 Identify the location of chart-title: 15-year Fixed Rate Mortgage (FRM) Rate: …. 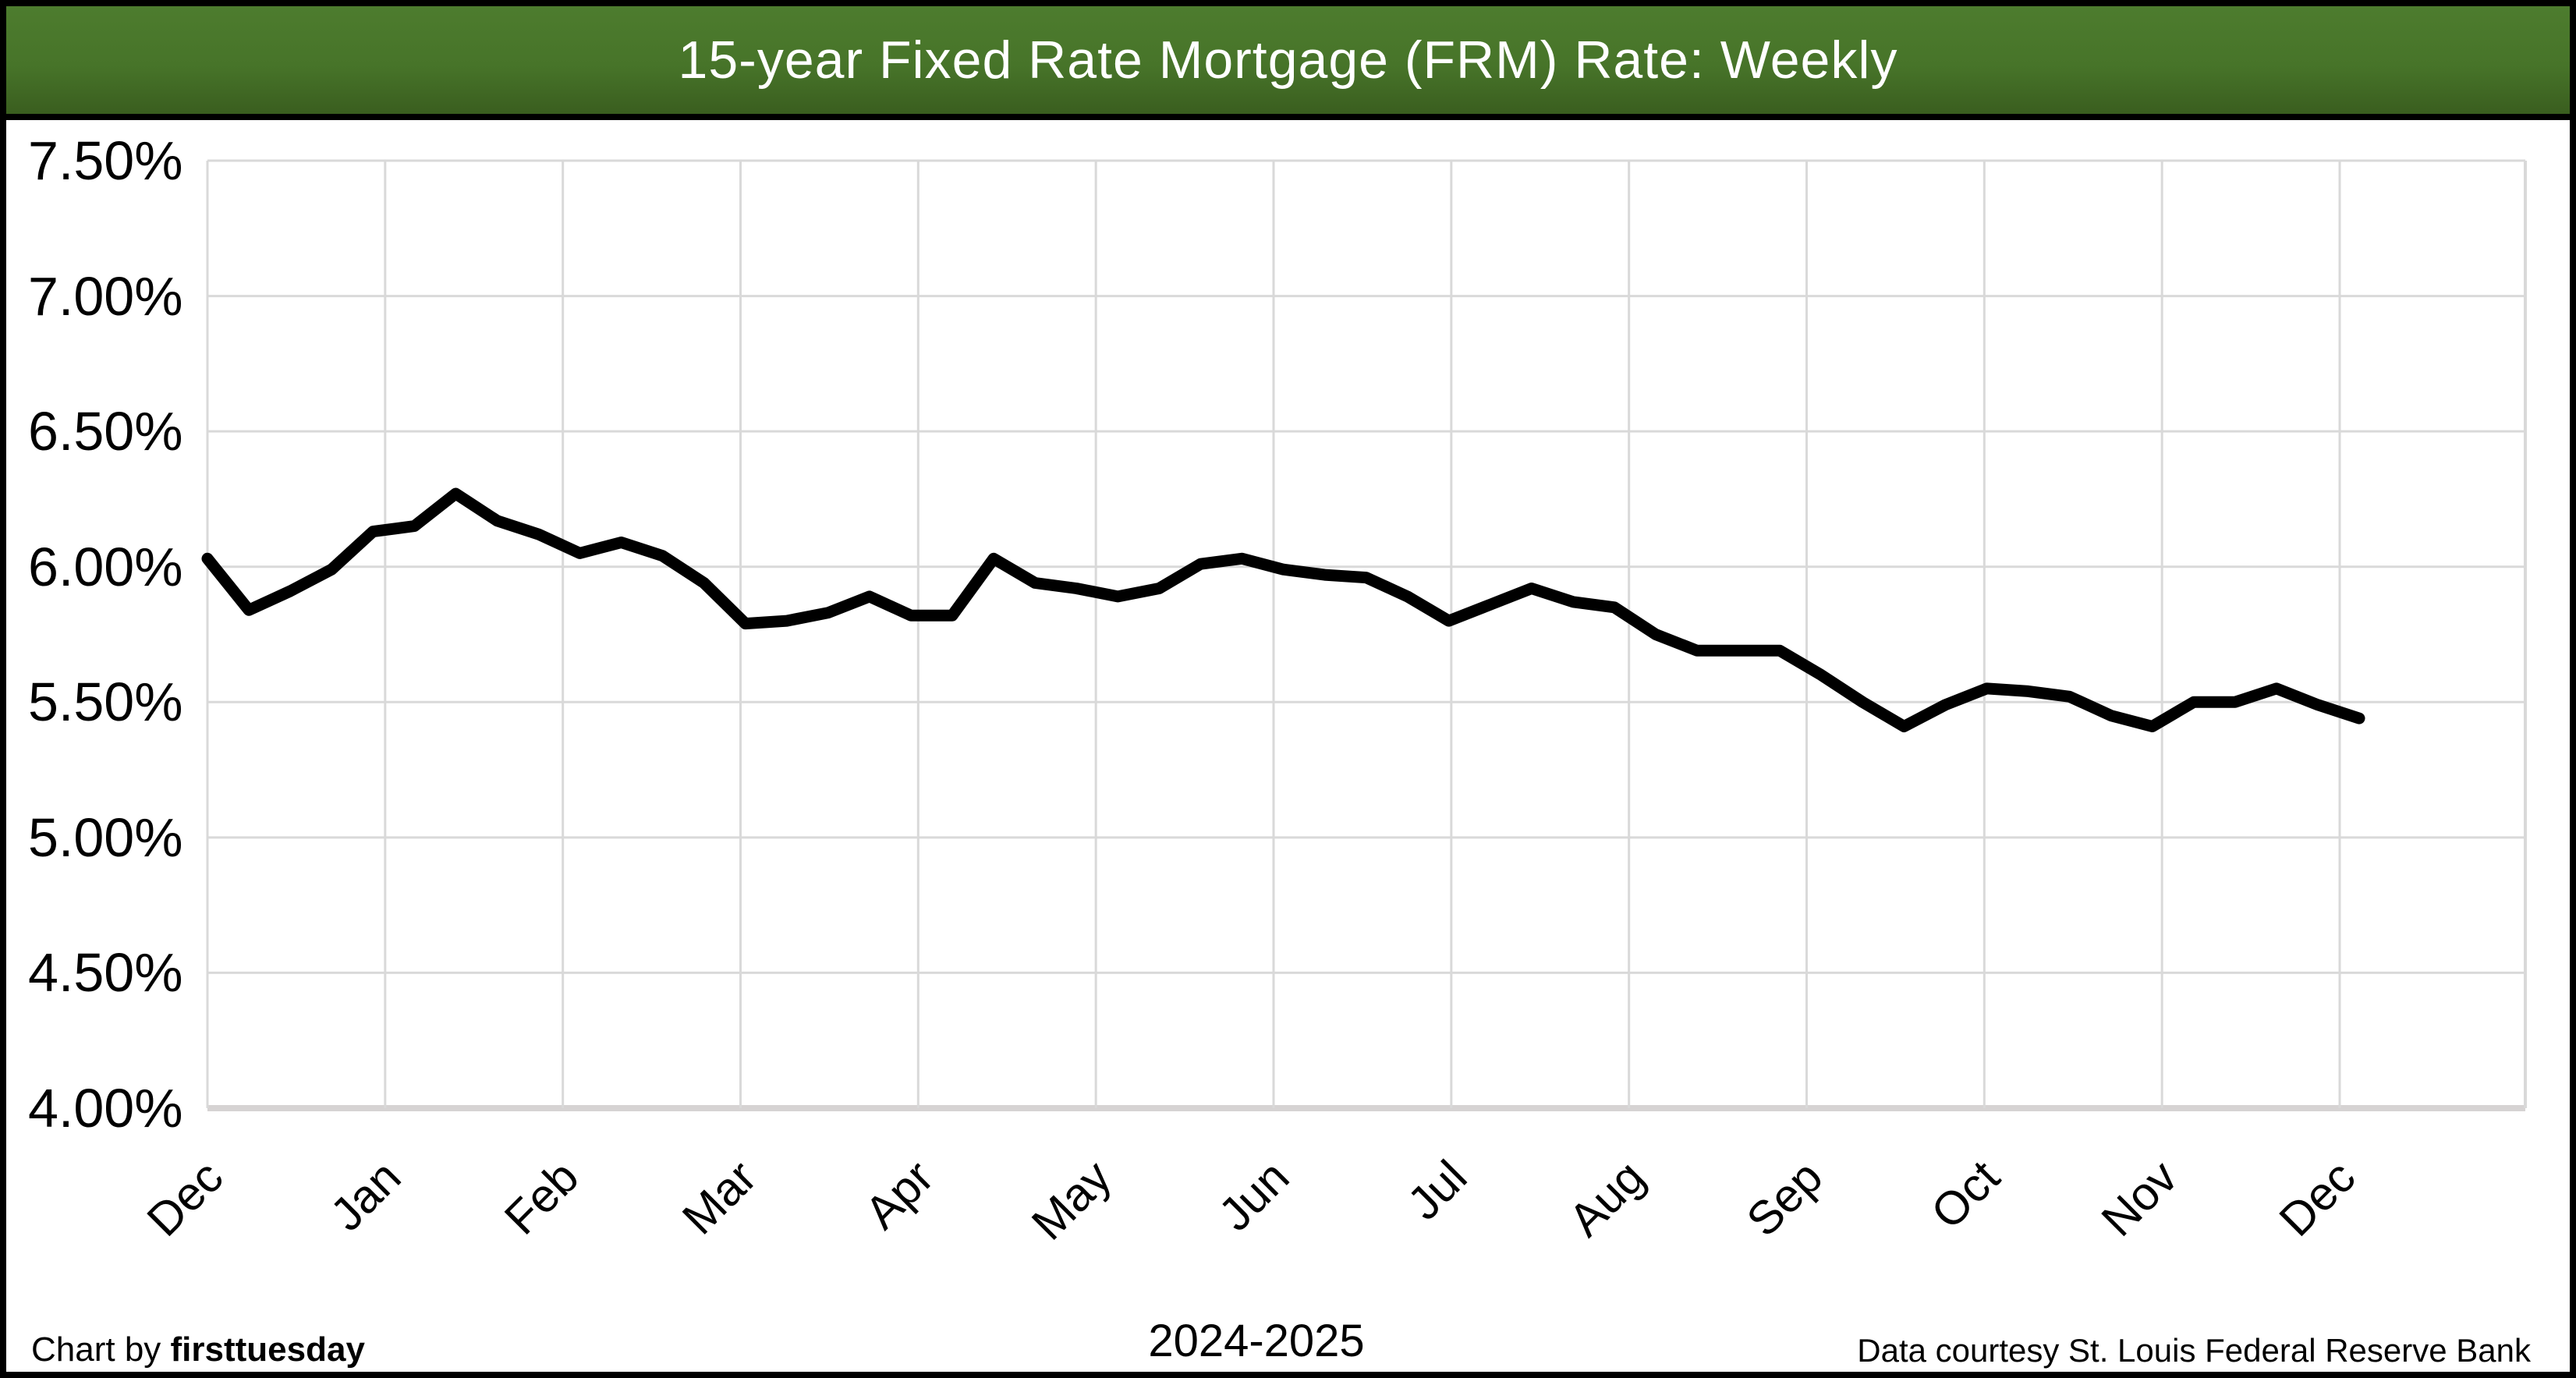
(1288, 60).